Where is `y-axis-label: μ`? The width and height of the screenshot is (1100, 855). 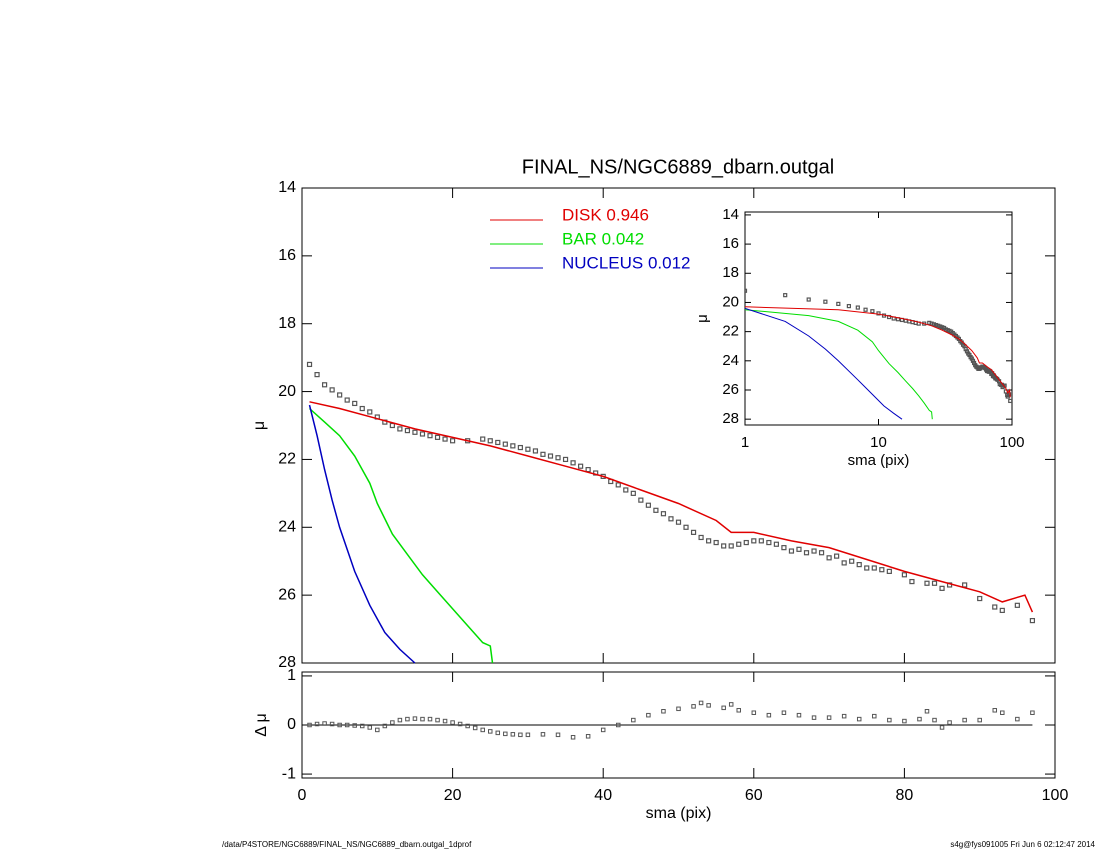 y-axis-label: μ is located at coordinates (259, 425).